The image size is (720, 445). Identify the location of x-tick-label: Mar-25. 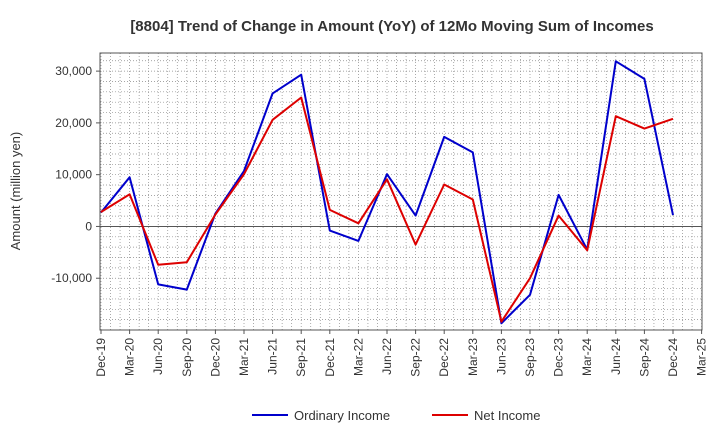
(702, 357).